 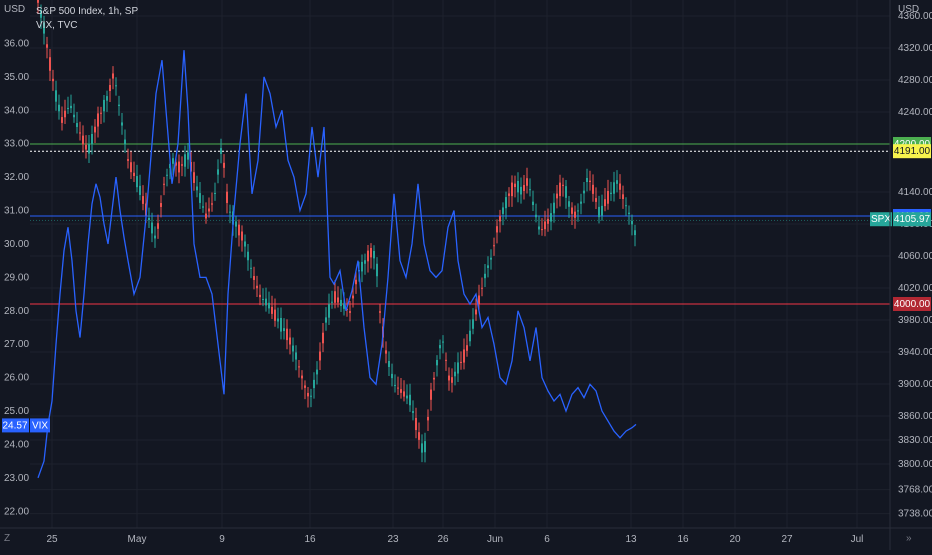 I want to click on left-tick-label: 32.00, so click(x=16, y=177).